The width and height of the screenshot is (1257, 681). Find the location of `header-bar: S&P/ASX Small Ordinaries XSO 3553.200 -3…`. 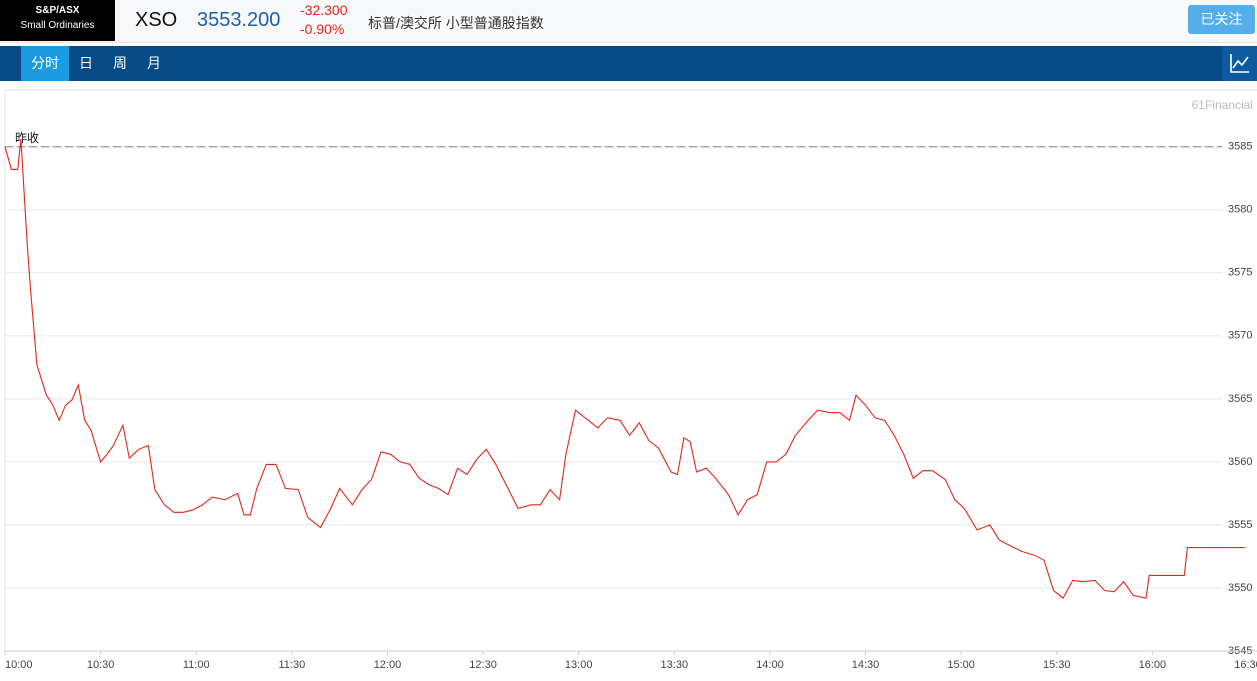

header-bar: S&P/ASX Small Ordinaries XSO 3553.200 -3… is located at coordinates (628, 21).